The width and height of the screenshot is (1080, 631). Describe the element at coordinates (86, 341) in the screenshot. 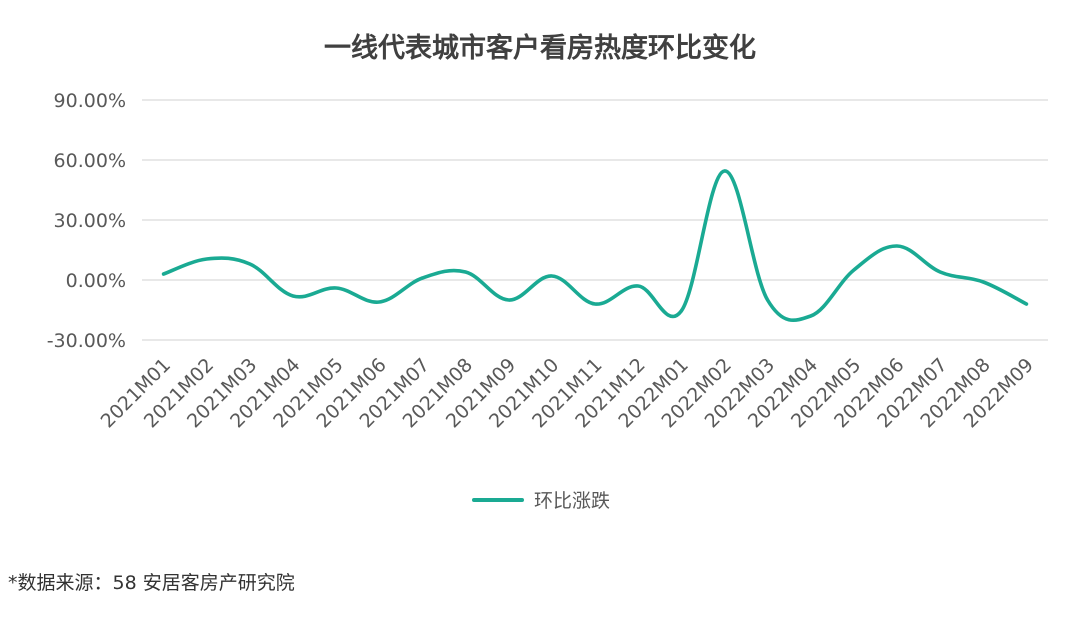

I see `y-tick-label: -30.00%` at that location.